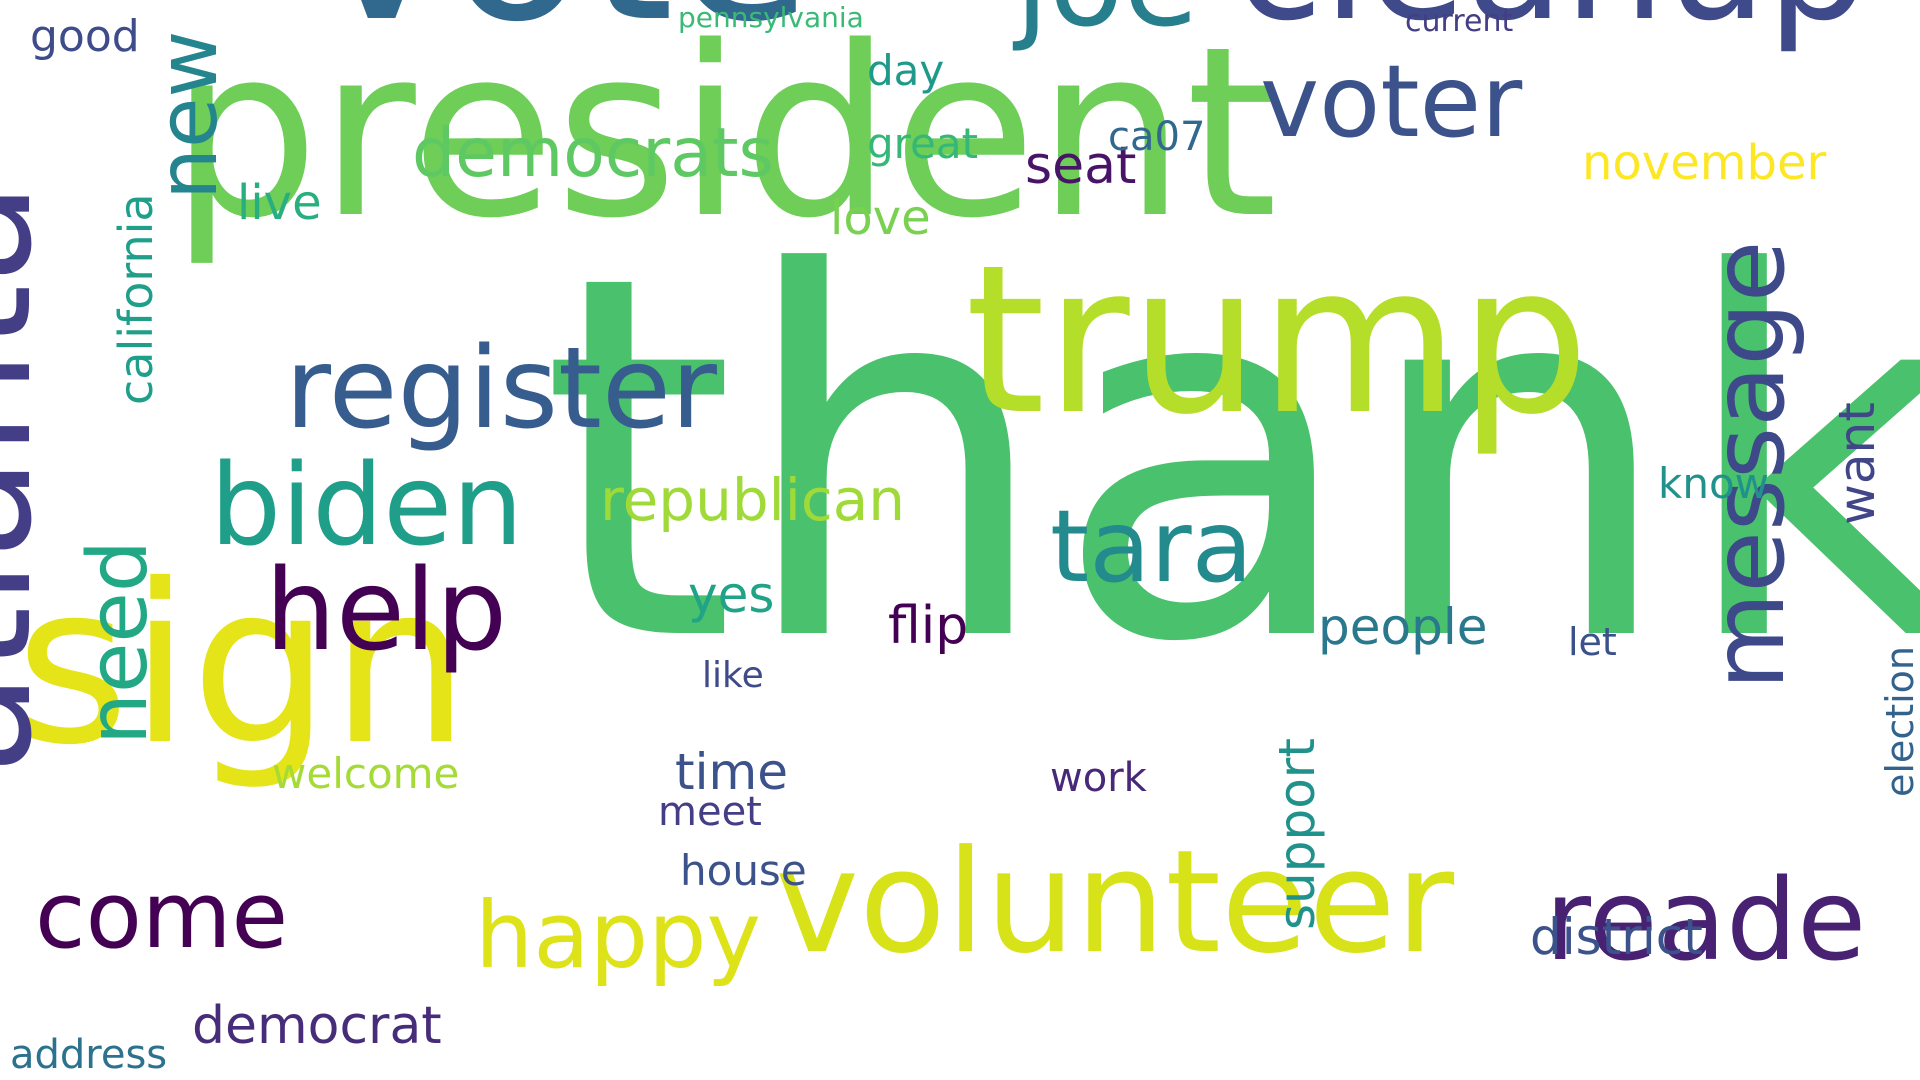 The image size is (1920, 1080). I want to click on word-live: live, so click(279, 202).